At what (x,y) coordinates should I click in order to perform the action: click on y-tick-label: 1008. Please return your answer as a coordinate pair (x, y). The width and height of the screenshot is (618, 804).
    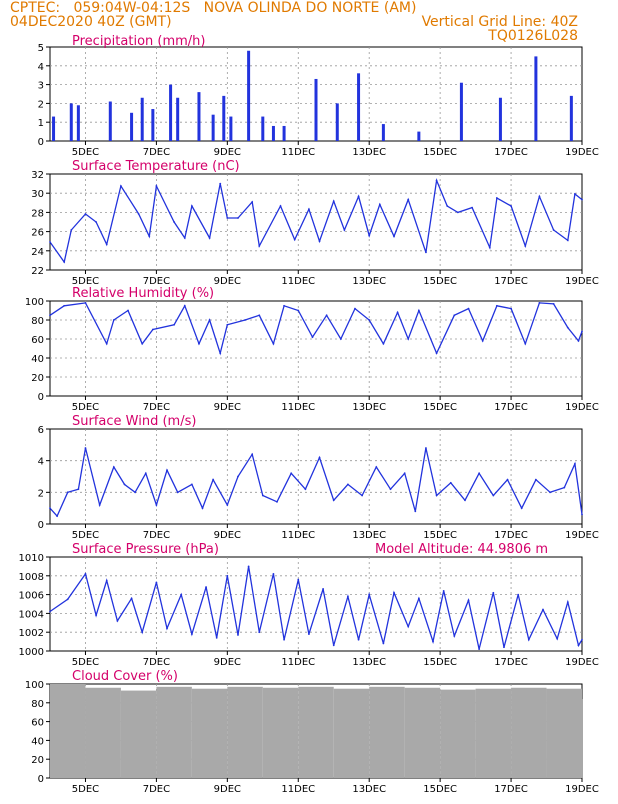
    Looking at the image, I should click on (31, 577).